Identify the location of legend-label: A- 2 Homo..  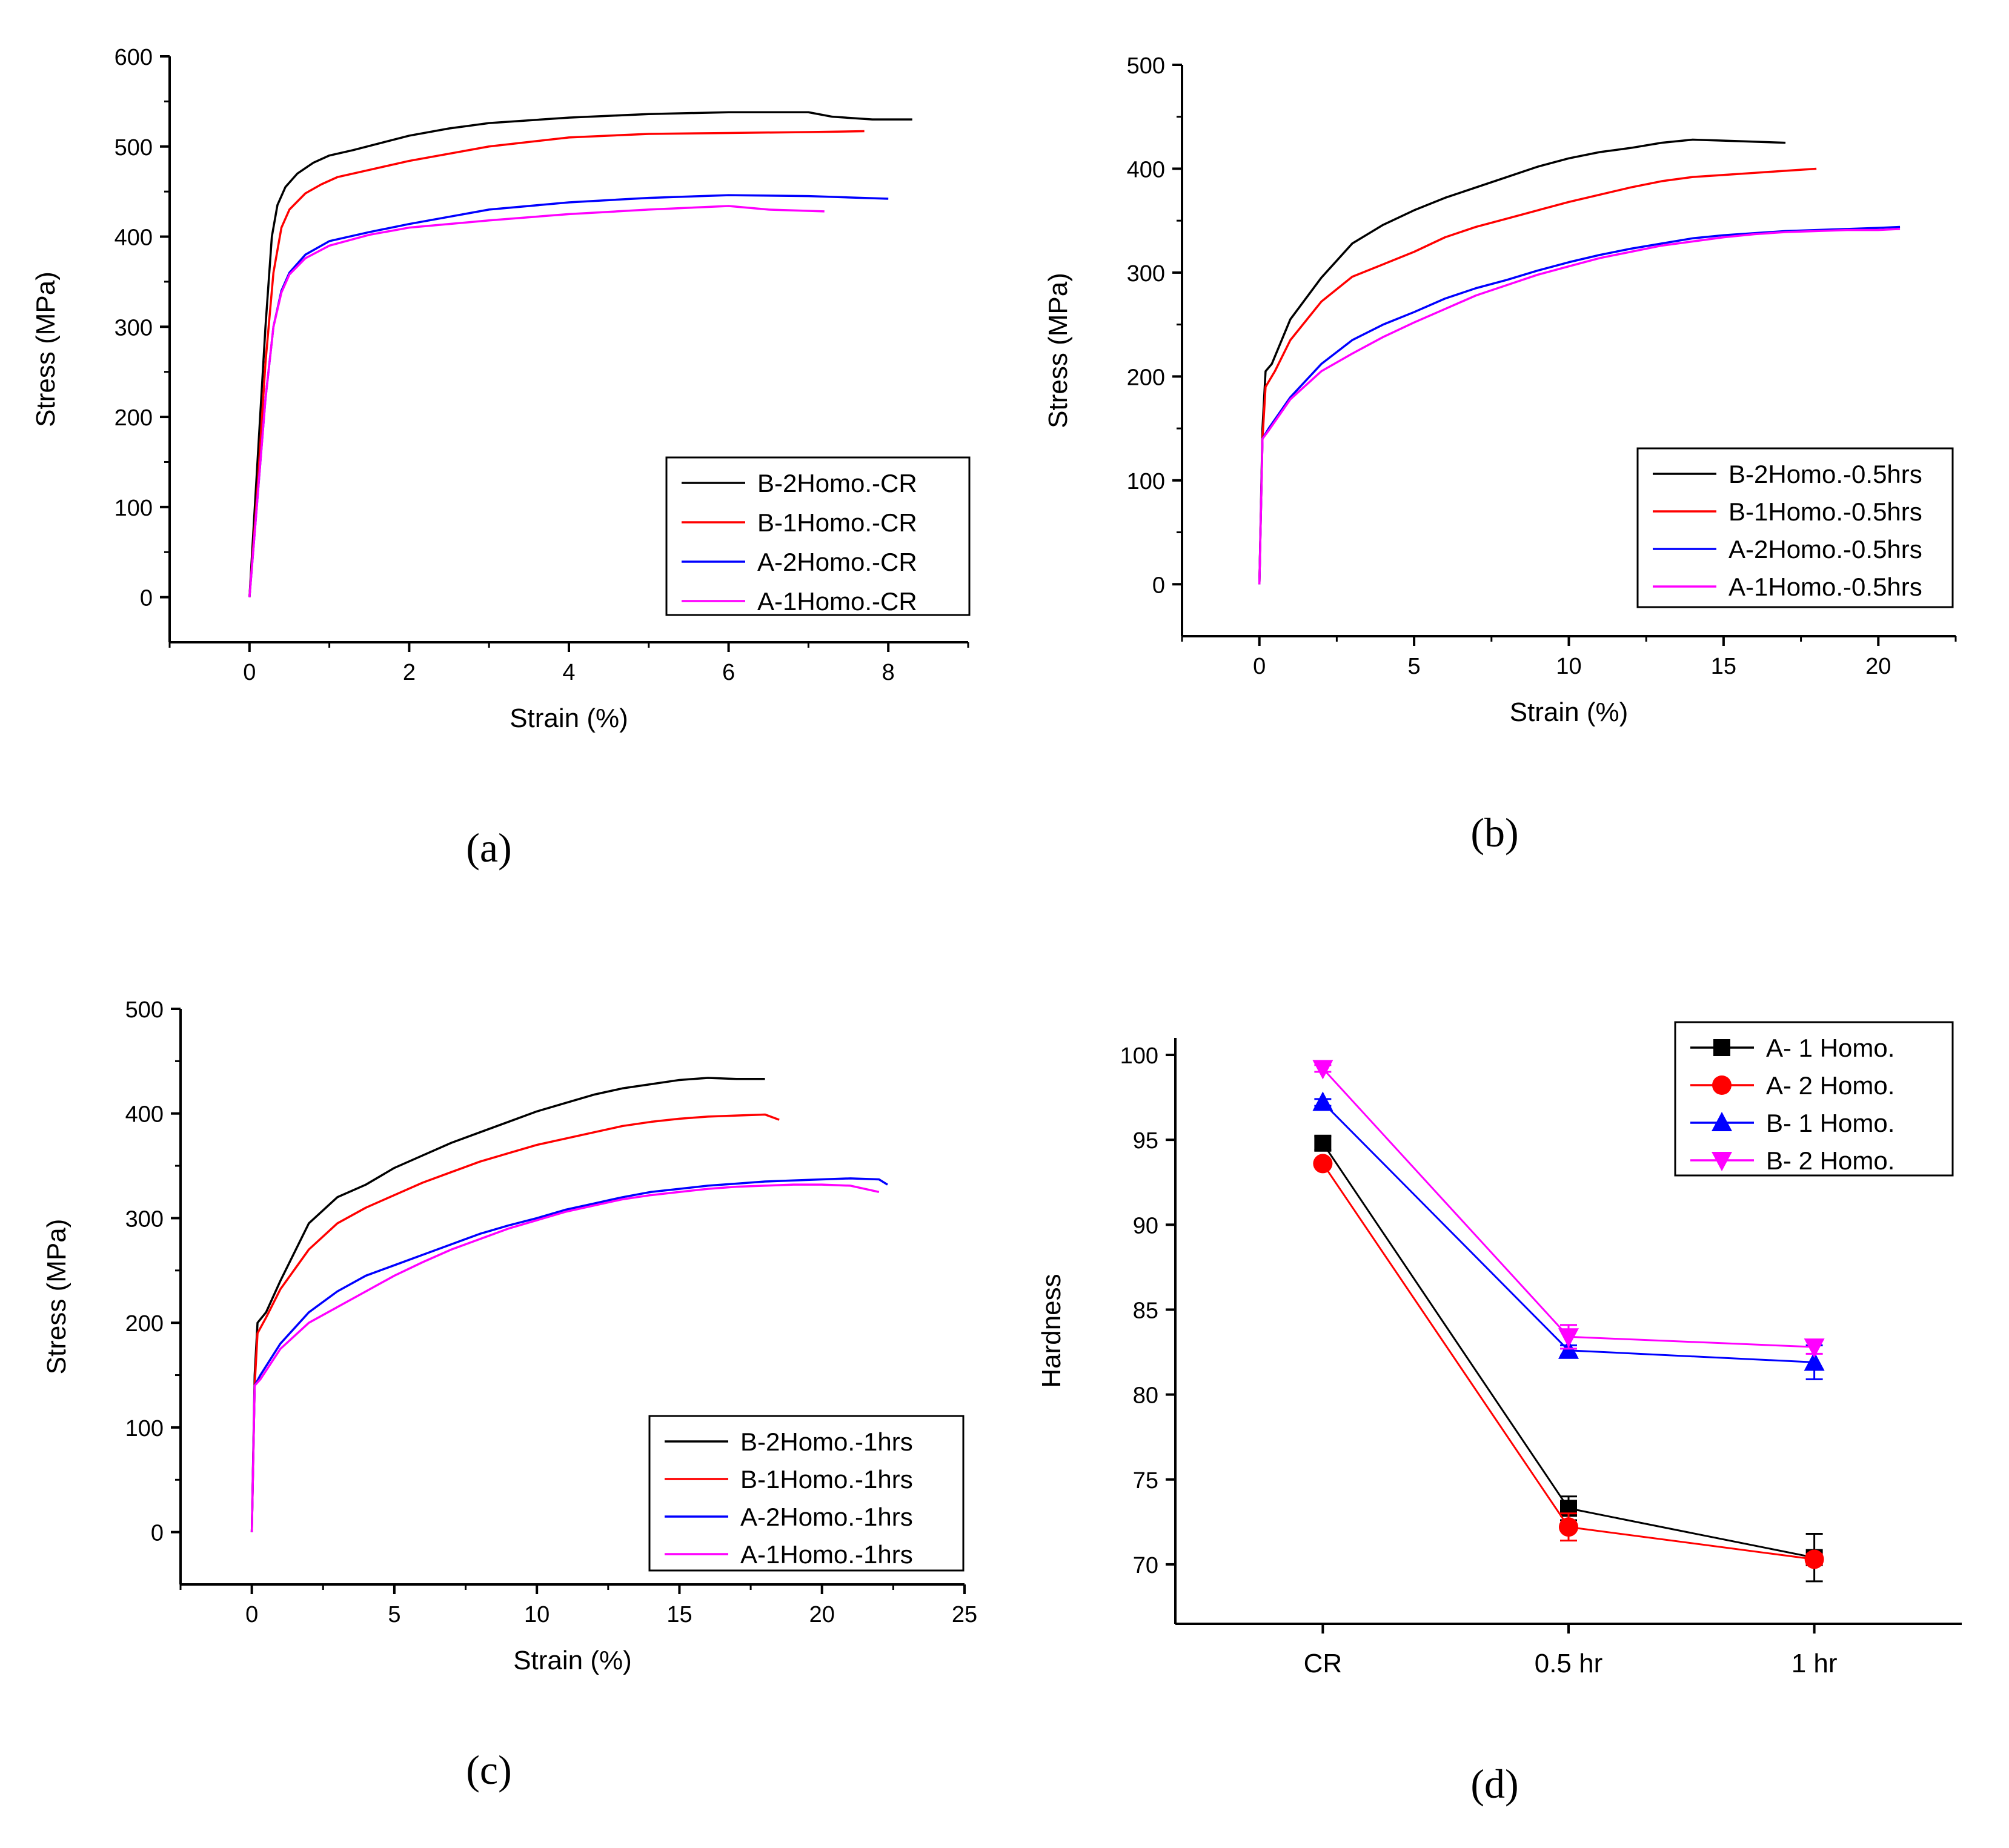
(1830, 1085).